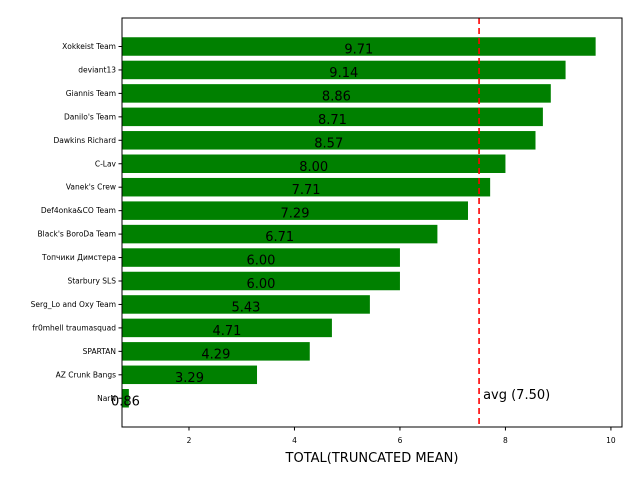 The height and width of the screenshot is (480, 640). What do you see at coordinates (89, 46) in the screenshot?
I see `y-tick-label: Xokkeist Team` at bounding box center [89, 46].